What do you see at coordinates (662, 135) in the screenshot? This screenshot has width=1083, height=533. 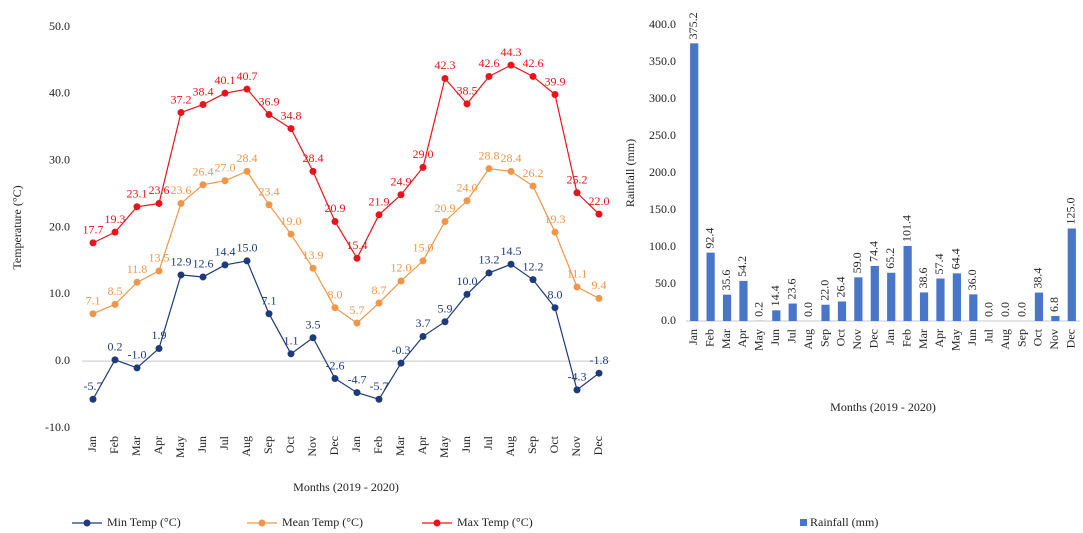 I see `y-tick-label: 250.0` at bounding box center [662, 135].